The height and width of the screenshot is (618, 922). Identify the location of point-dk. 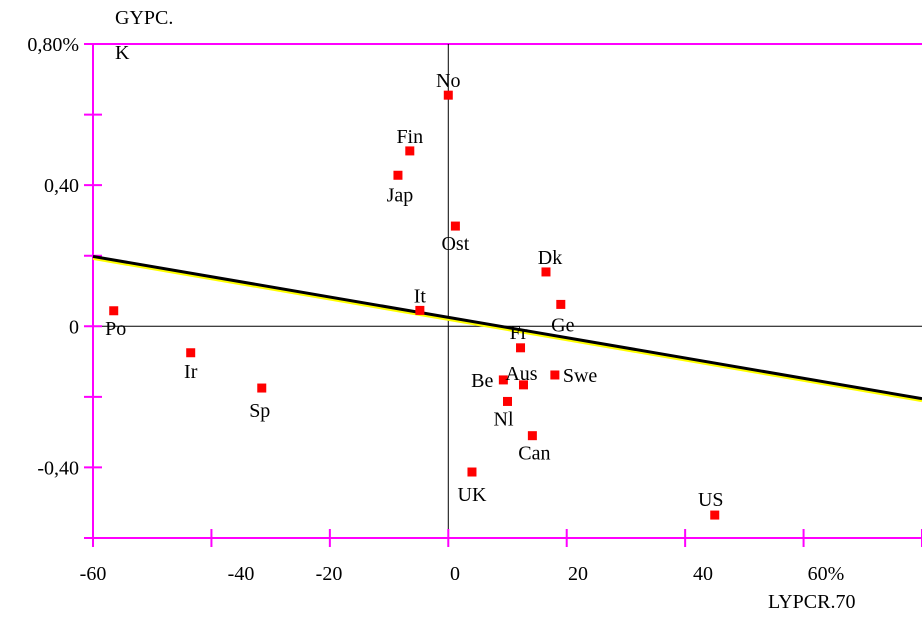
(546, 272).